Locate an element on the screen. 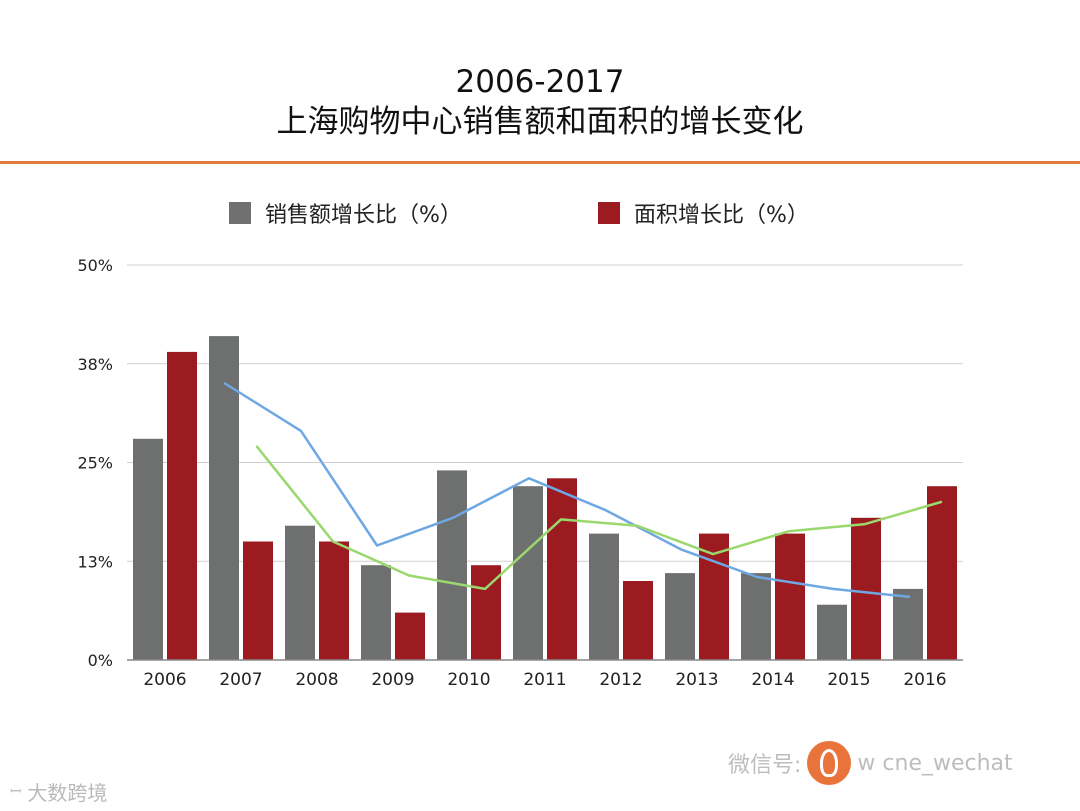 Image resolution: width=1080 pixels, height=811 pixels. x-tick-label: 2015 is located at coordinates (848, 680).